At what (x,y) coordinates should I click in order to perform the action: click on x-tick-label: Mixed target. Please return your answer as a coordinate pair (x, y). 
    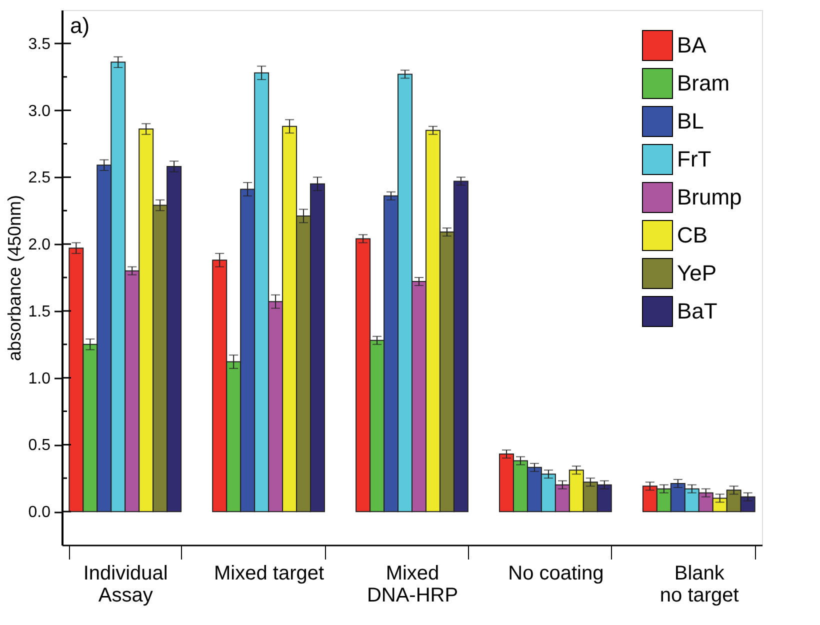
    Looking at the image, I should click on (269, 573).